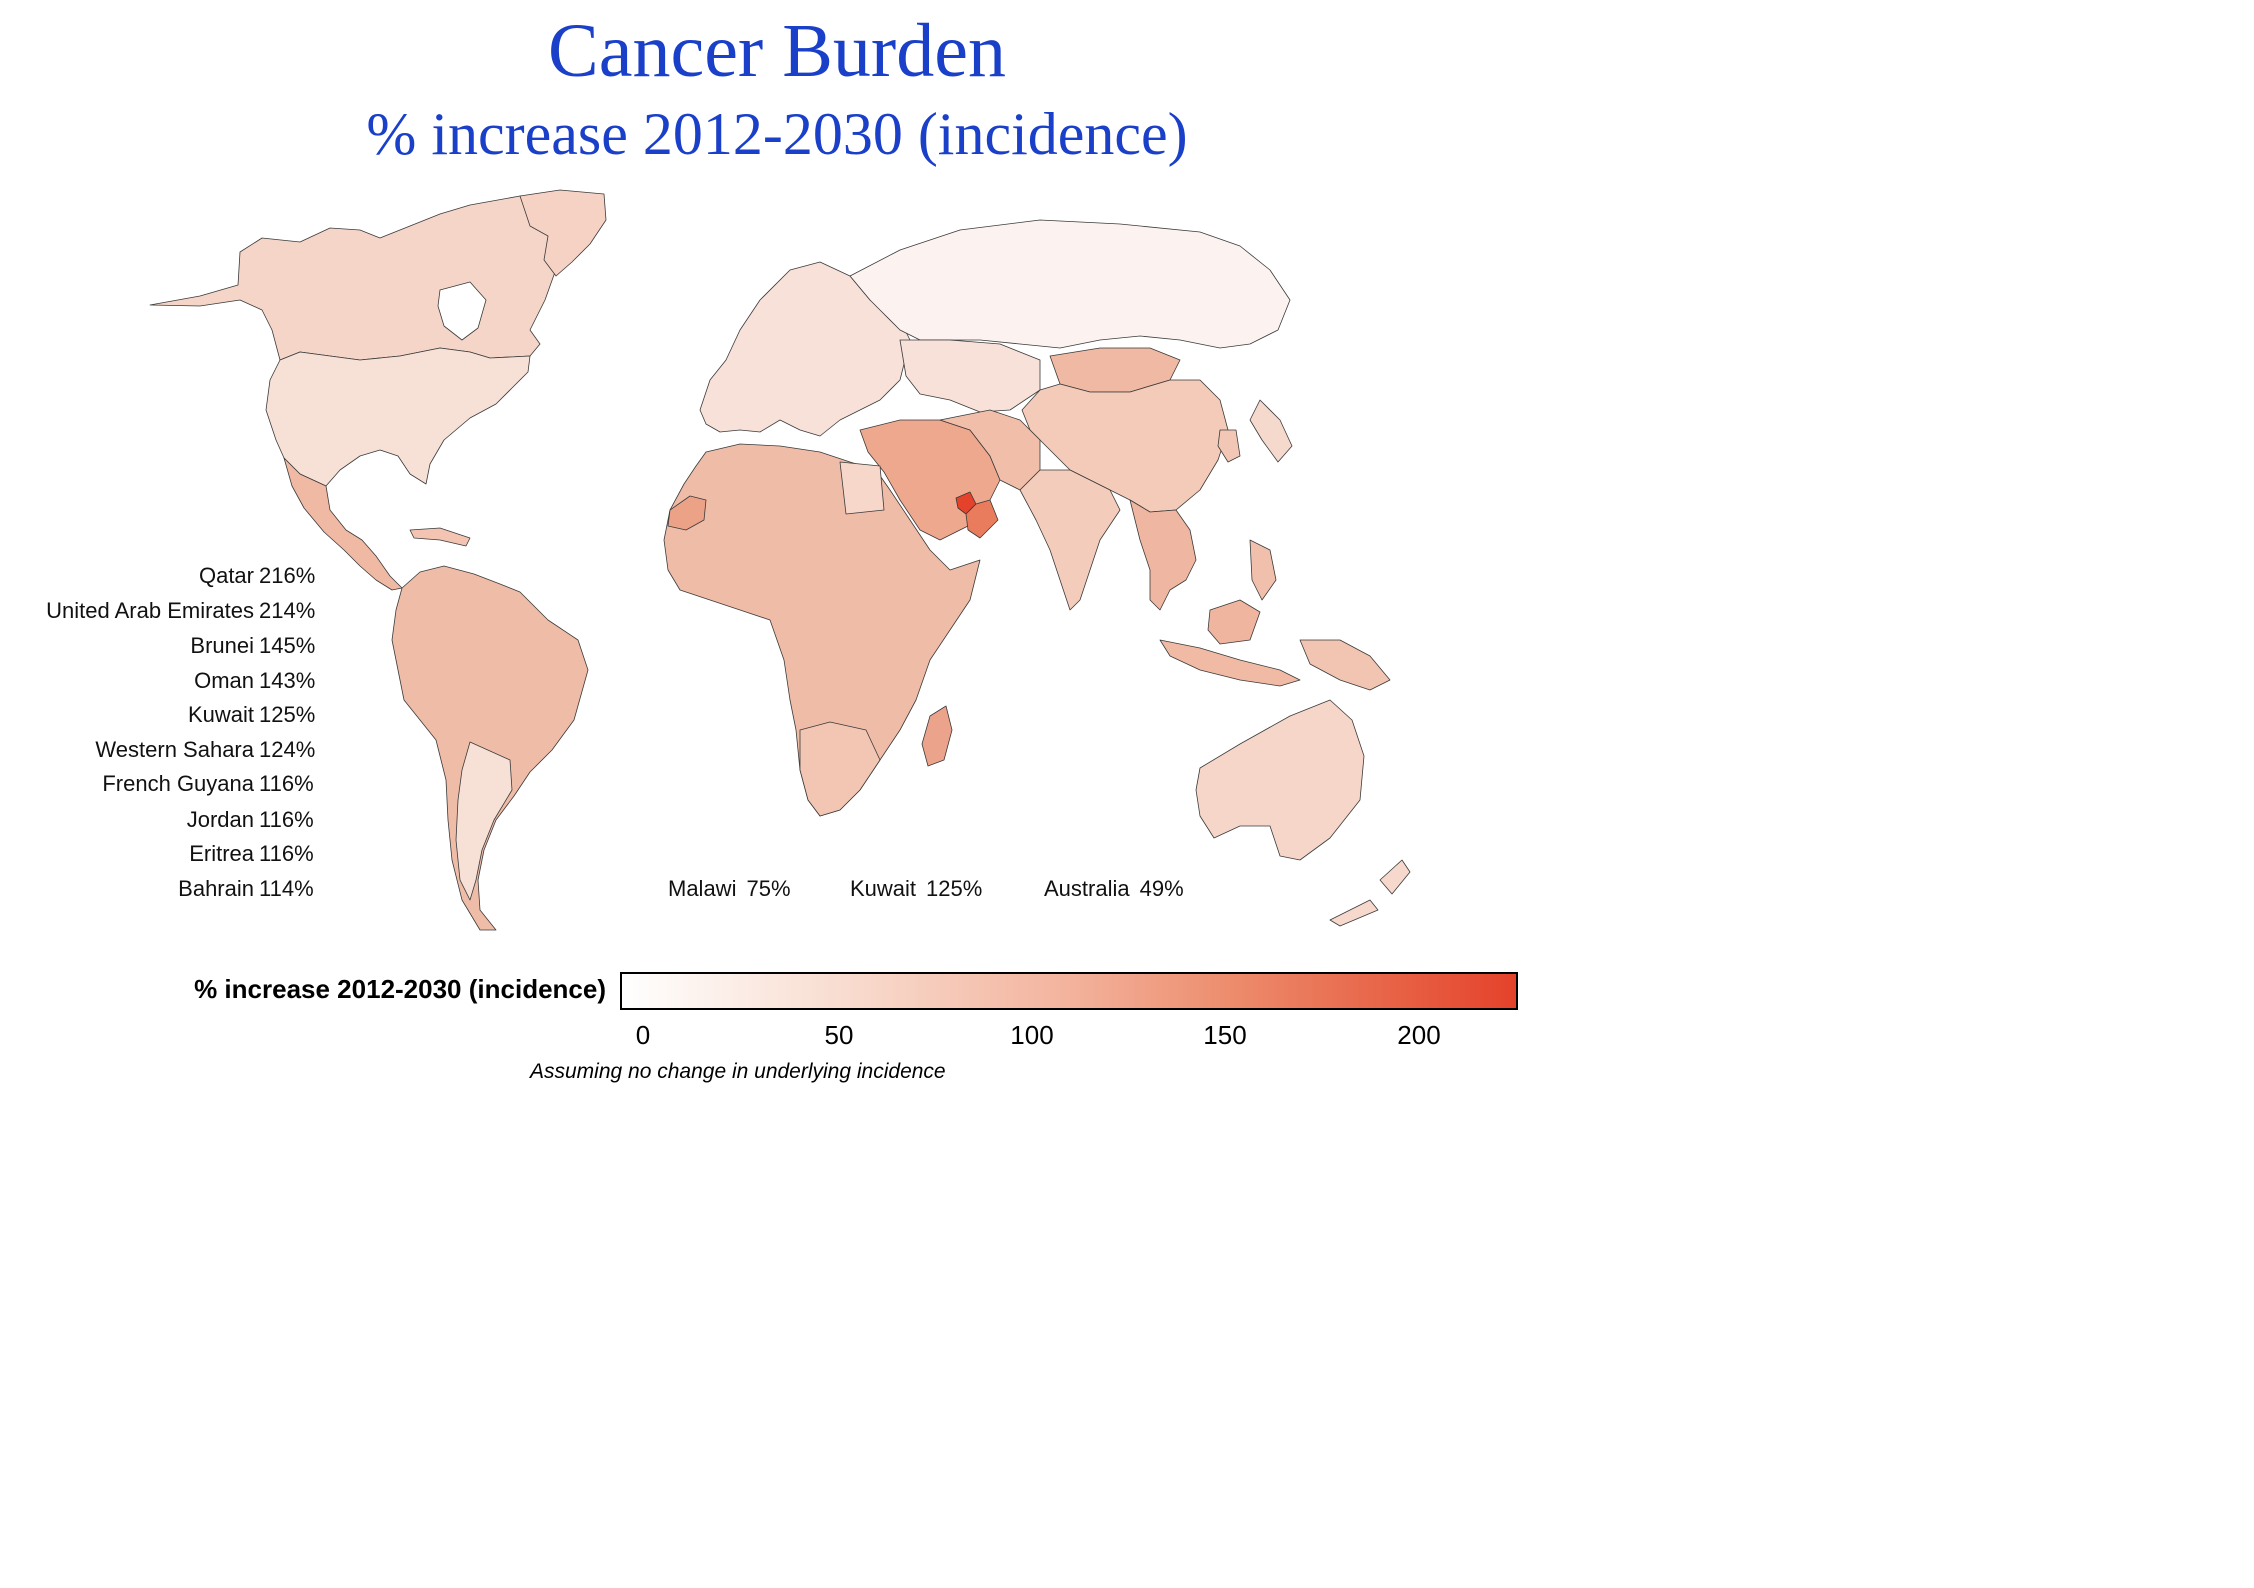 This screenshot has height=1588, width=2254. Describe the element at coordinates (287, 610) in the screenshot. I see `country-value: 214%` at that location.